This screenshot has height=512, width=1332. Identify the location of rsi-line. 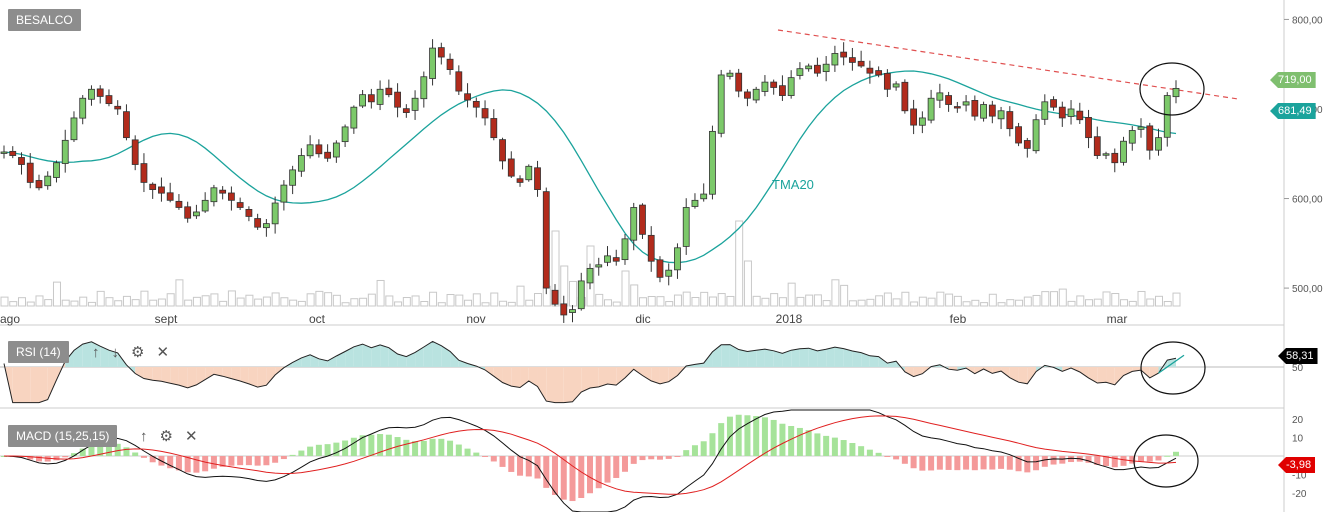
(590, 372).